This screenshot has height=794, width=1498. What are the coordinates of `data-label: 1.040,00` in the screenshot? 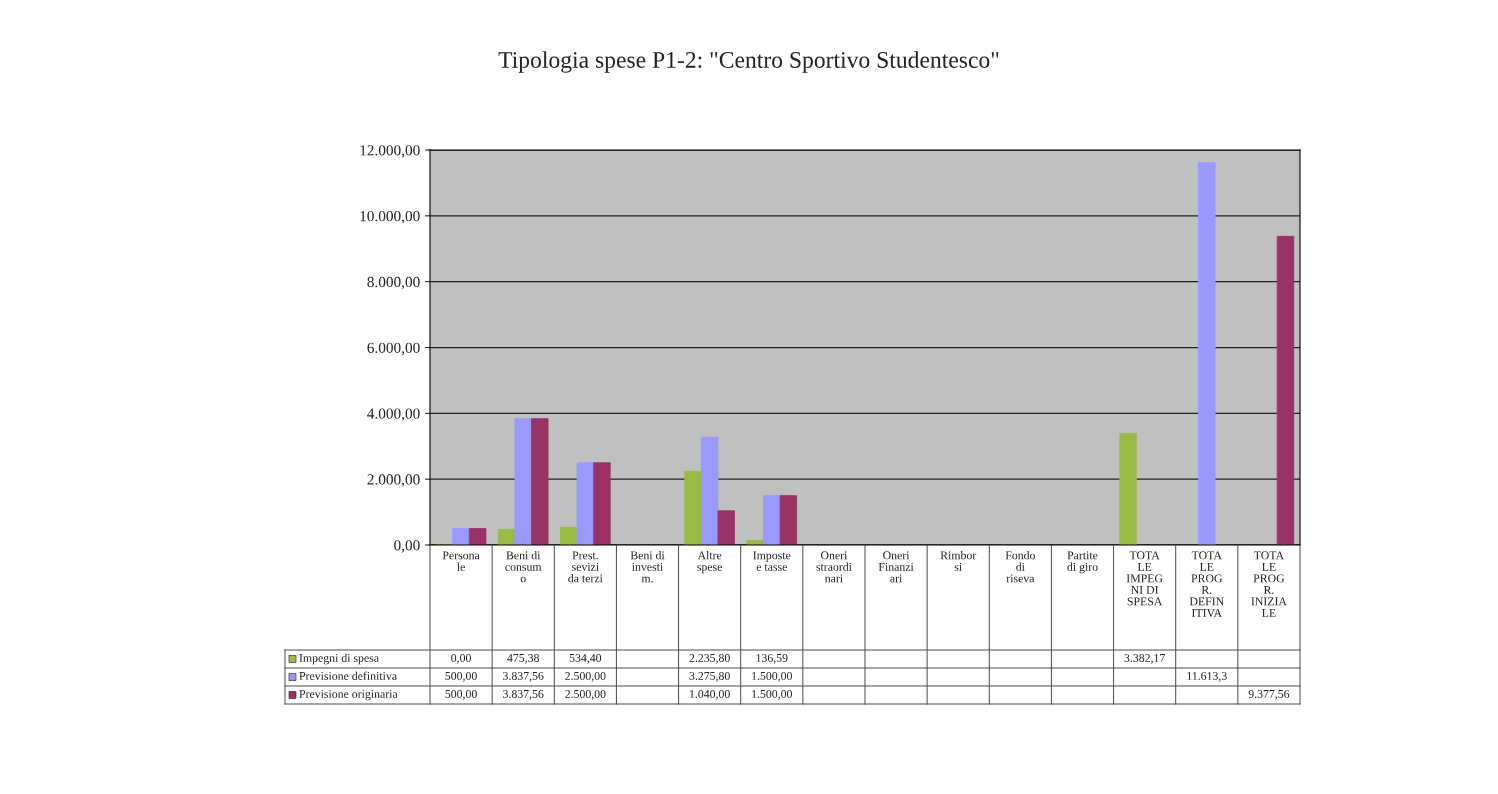 It's located at (710, 694).